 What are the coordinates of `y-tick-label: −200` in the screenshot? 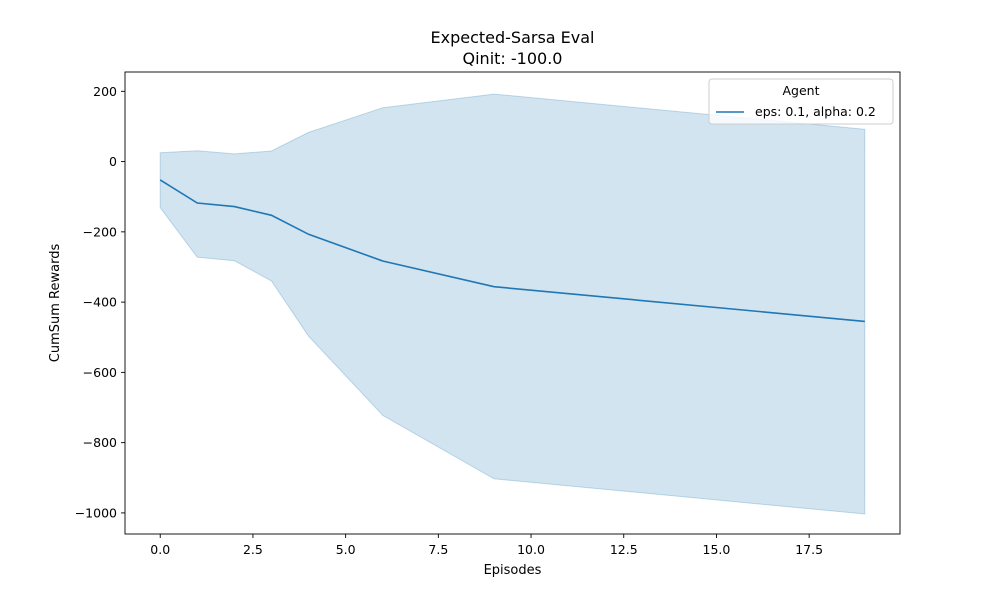 It's located at (100, 231).